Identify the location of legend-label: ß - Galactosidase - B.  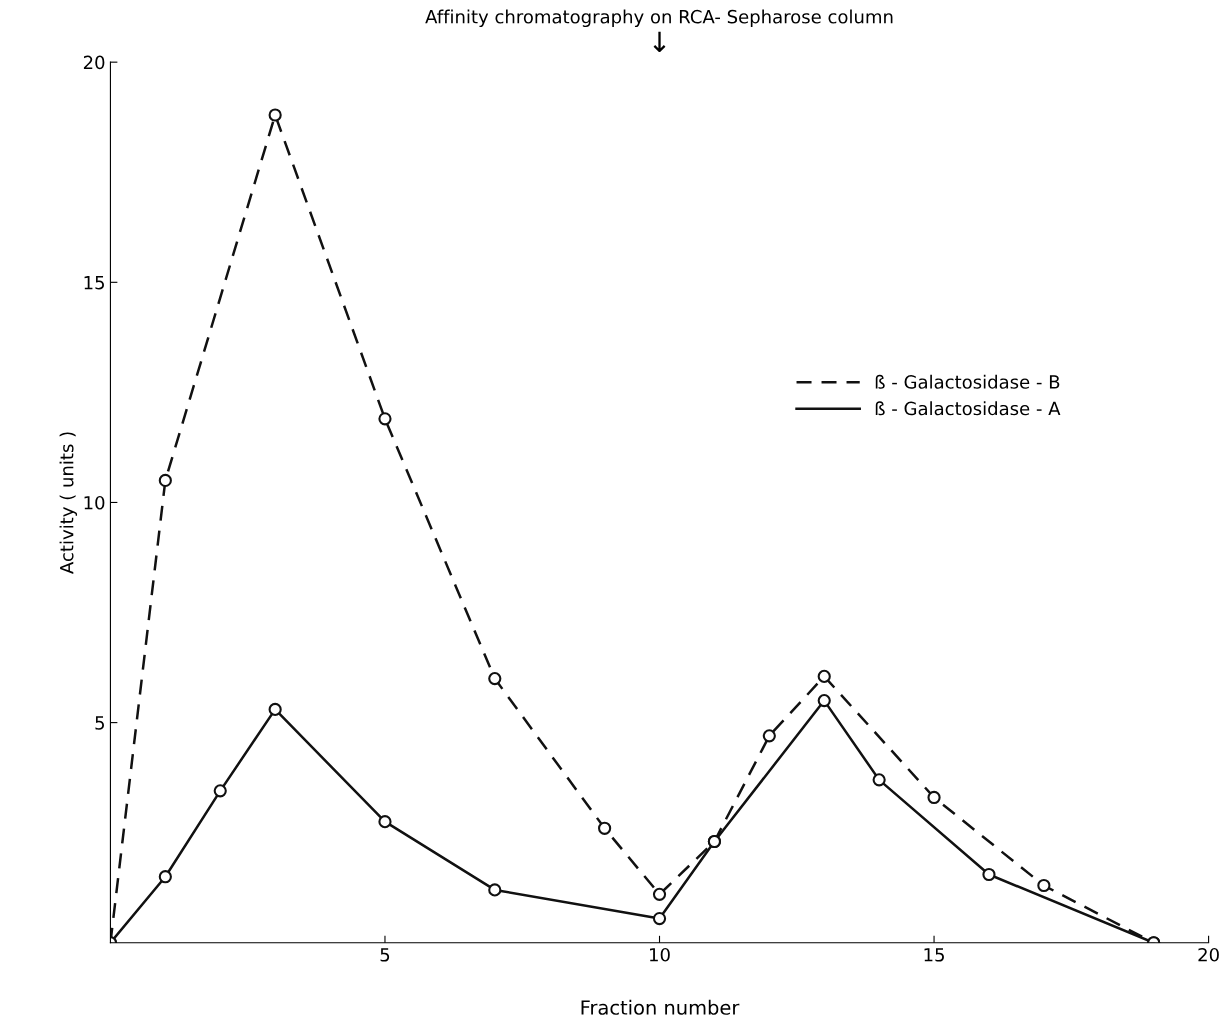
(967, 381).